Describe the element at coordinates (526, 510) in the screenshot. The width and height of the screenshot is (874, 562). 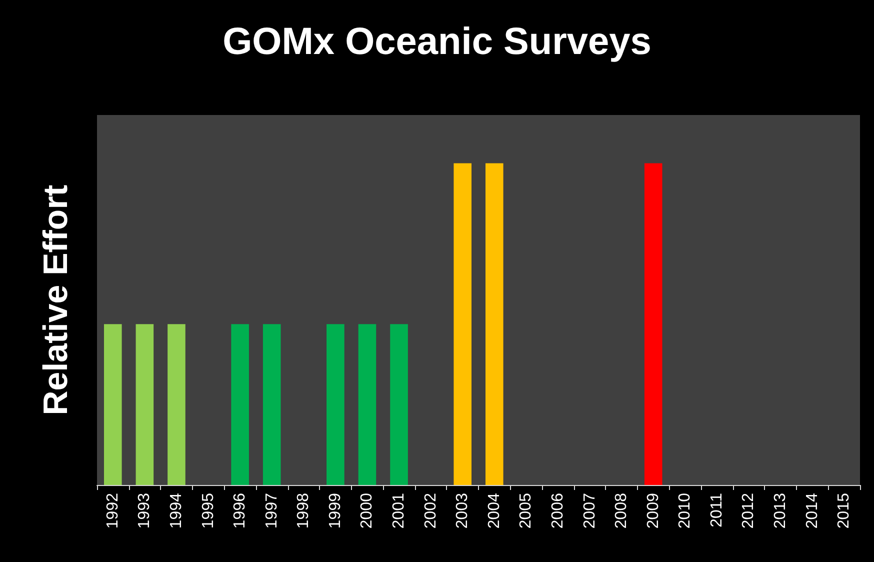
I see `x-tick-label: 2005` at that location.